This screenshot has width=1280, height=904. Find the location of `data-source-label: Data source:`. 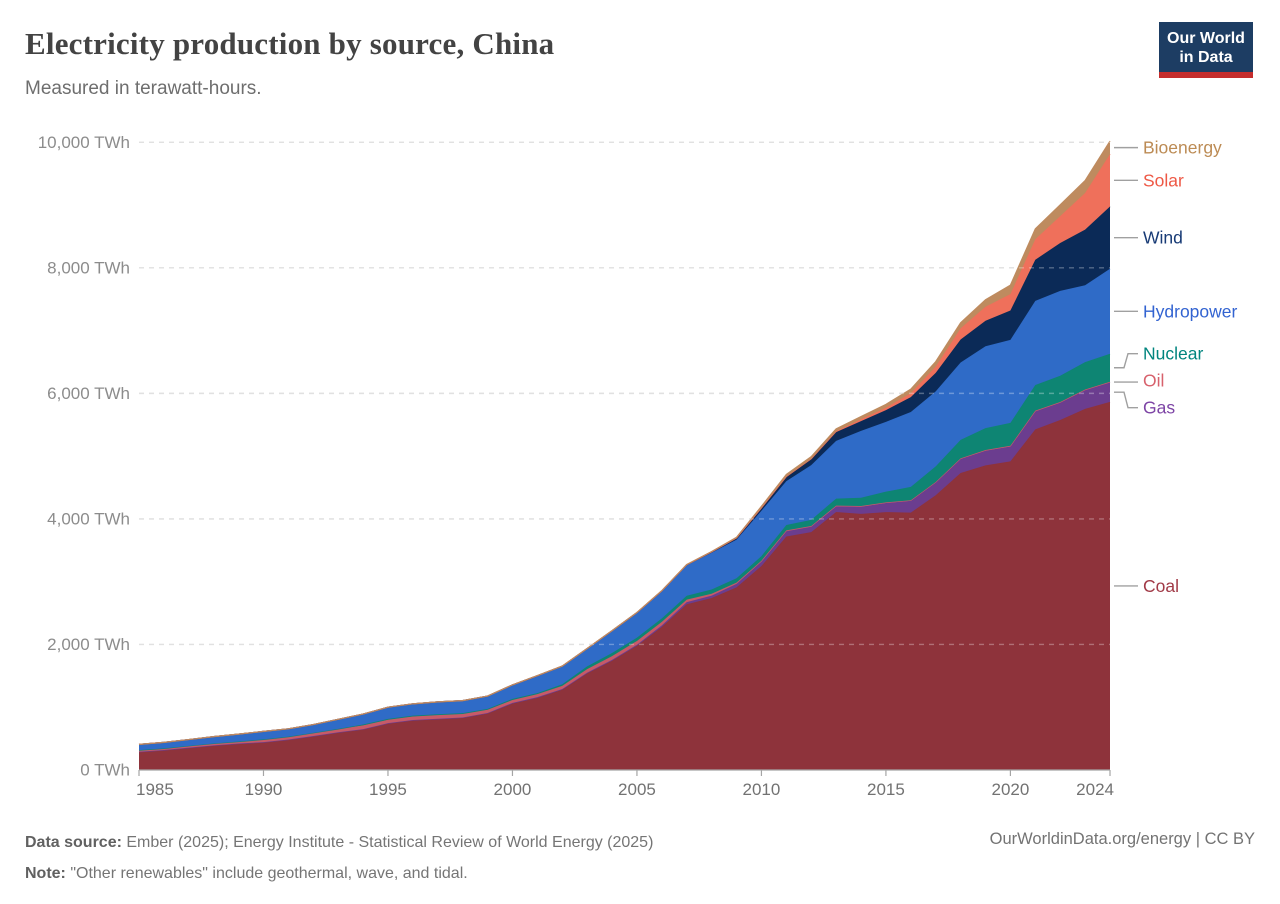

data-source-label: Data source: is located at coordinates (73, 842).